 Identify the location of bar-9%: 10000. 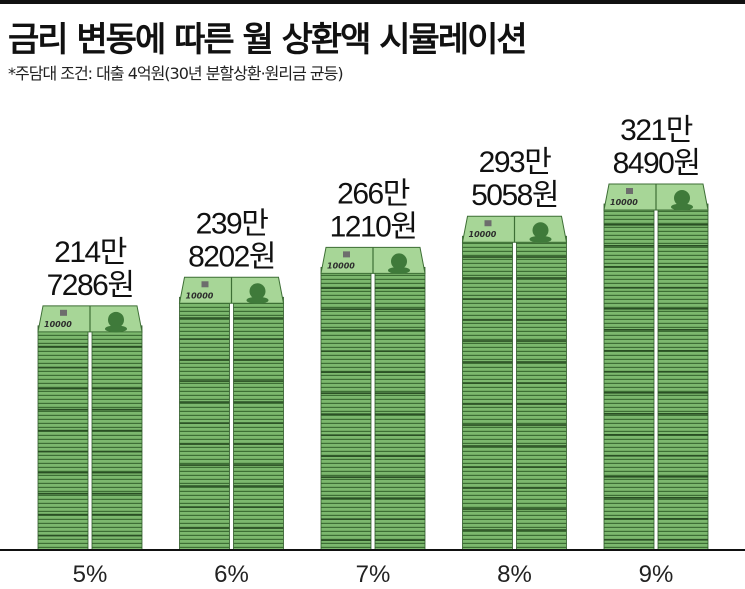
(656, 367).